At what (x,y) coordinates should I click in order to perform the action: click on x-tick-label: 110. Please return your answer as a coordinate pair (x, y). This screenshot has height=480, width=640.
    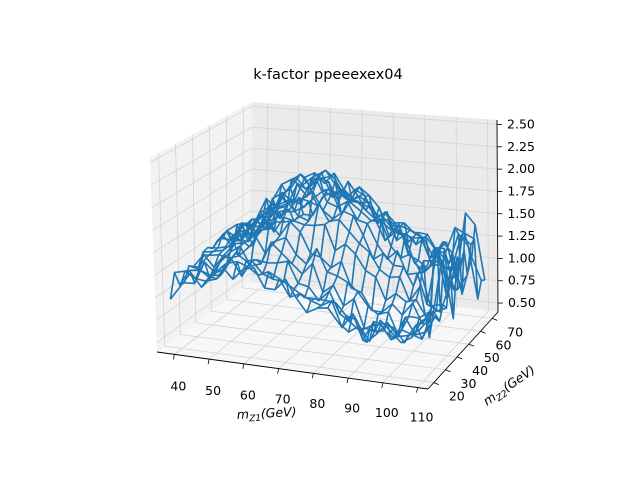
    Looking at the image, I should click on (422, 417).